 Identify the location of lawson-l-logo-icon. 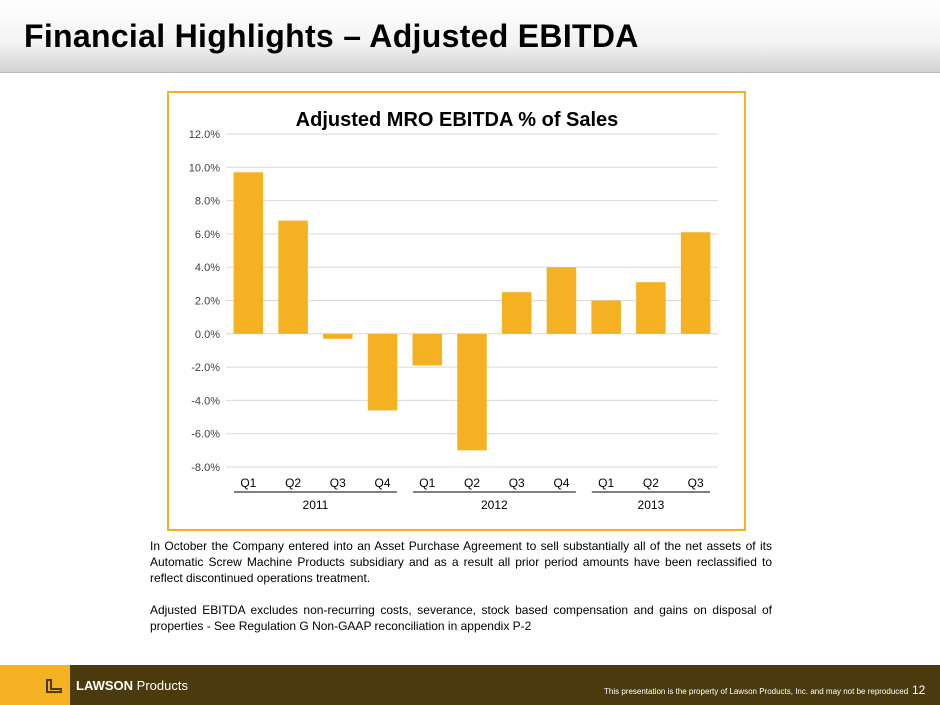
(54, 686).